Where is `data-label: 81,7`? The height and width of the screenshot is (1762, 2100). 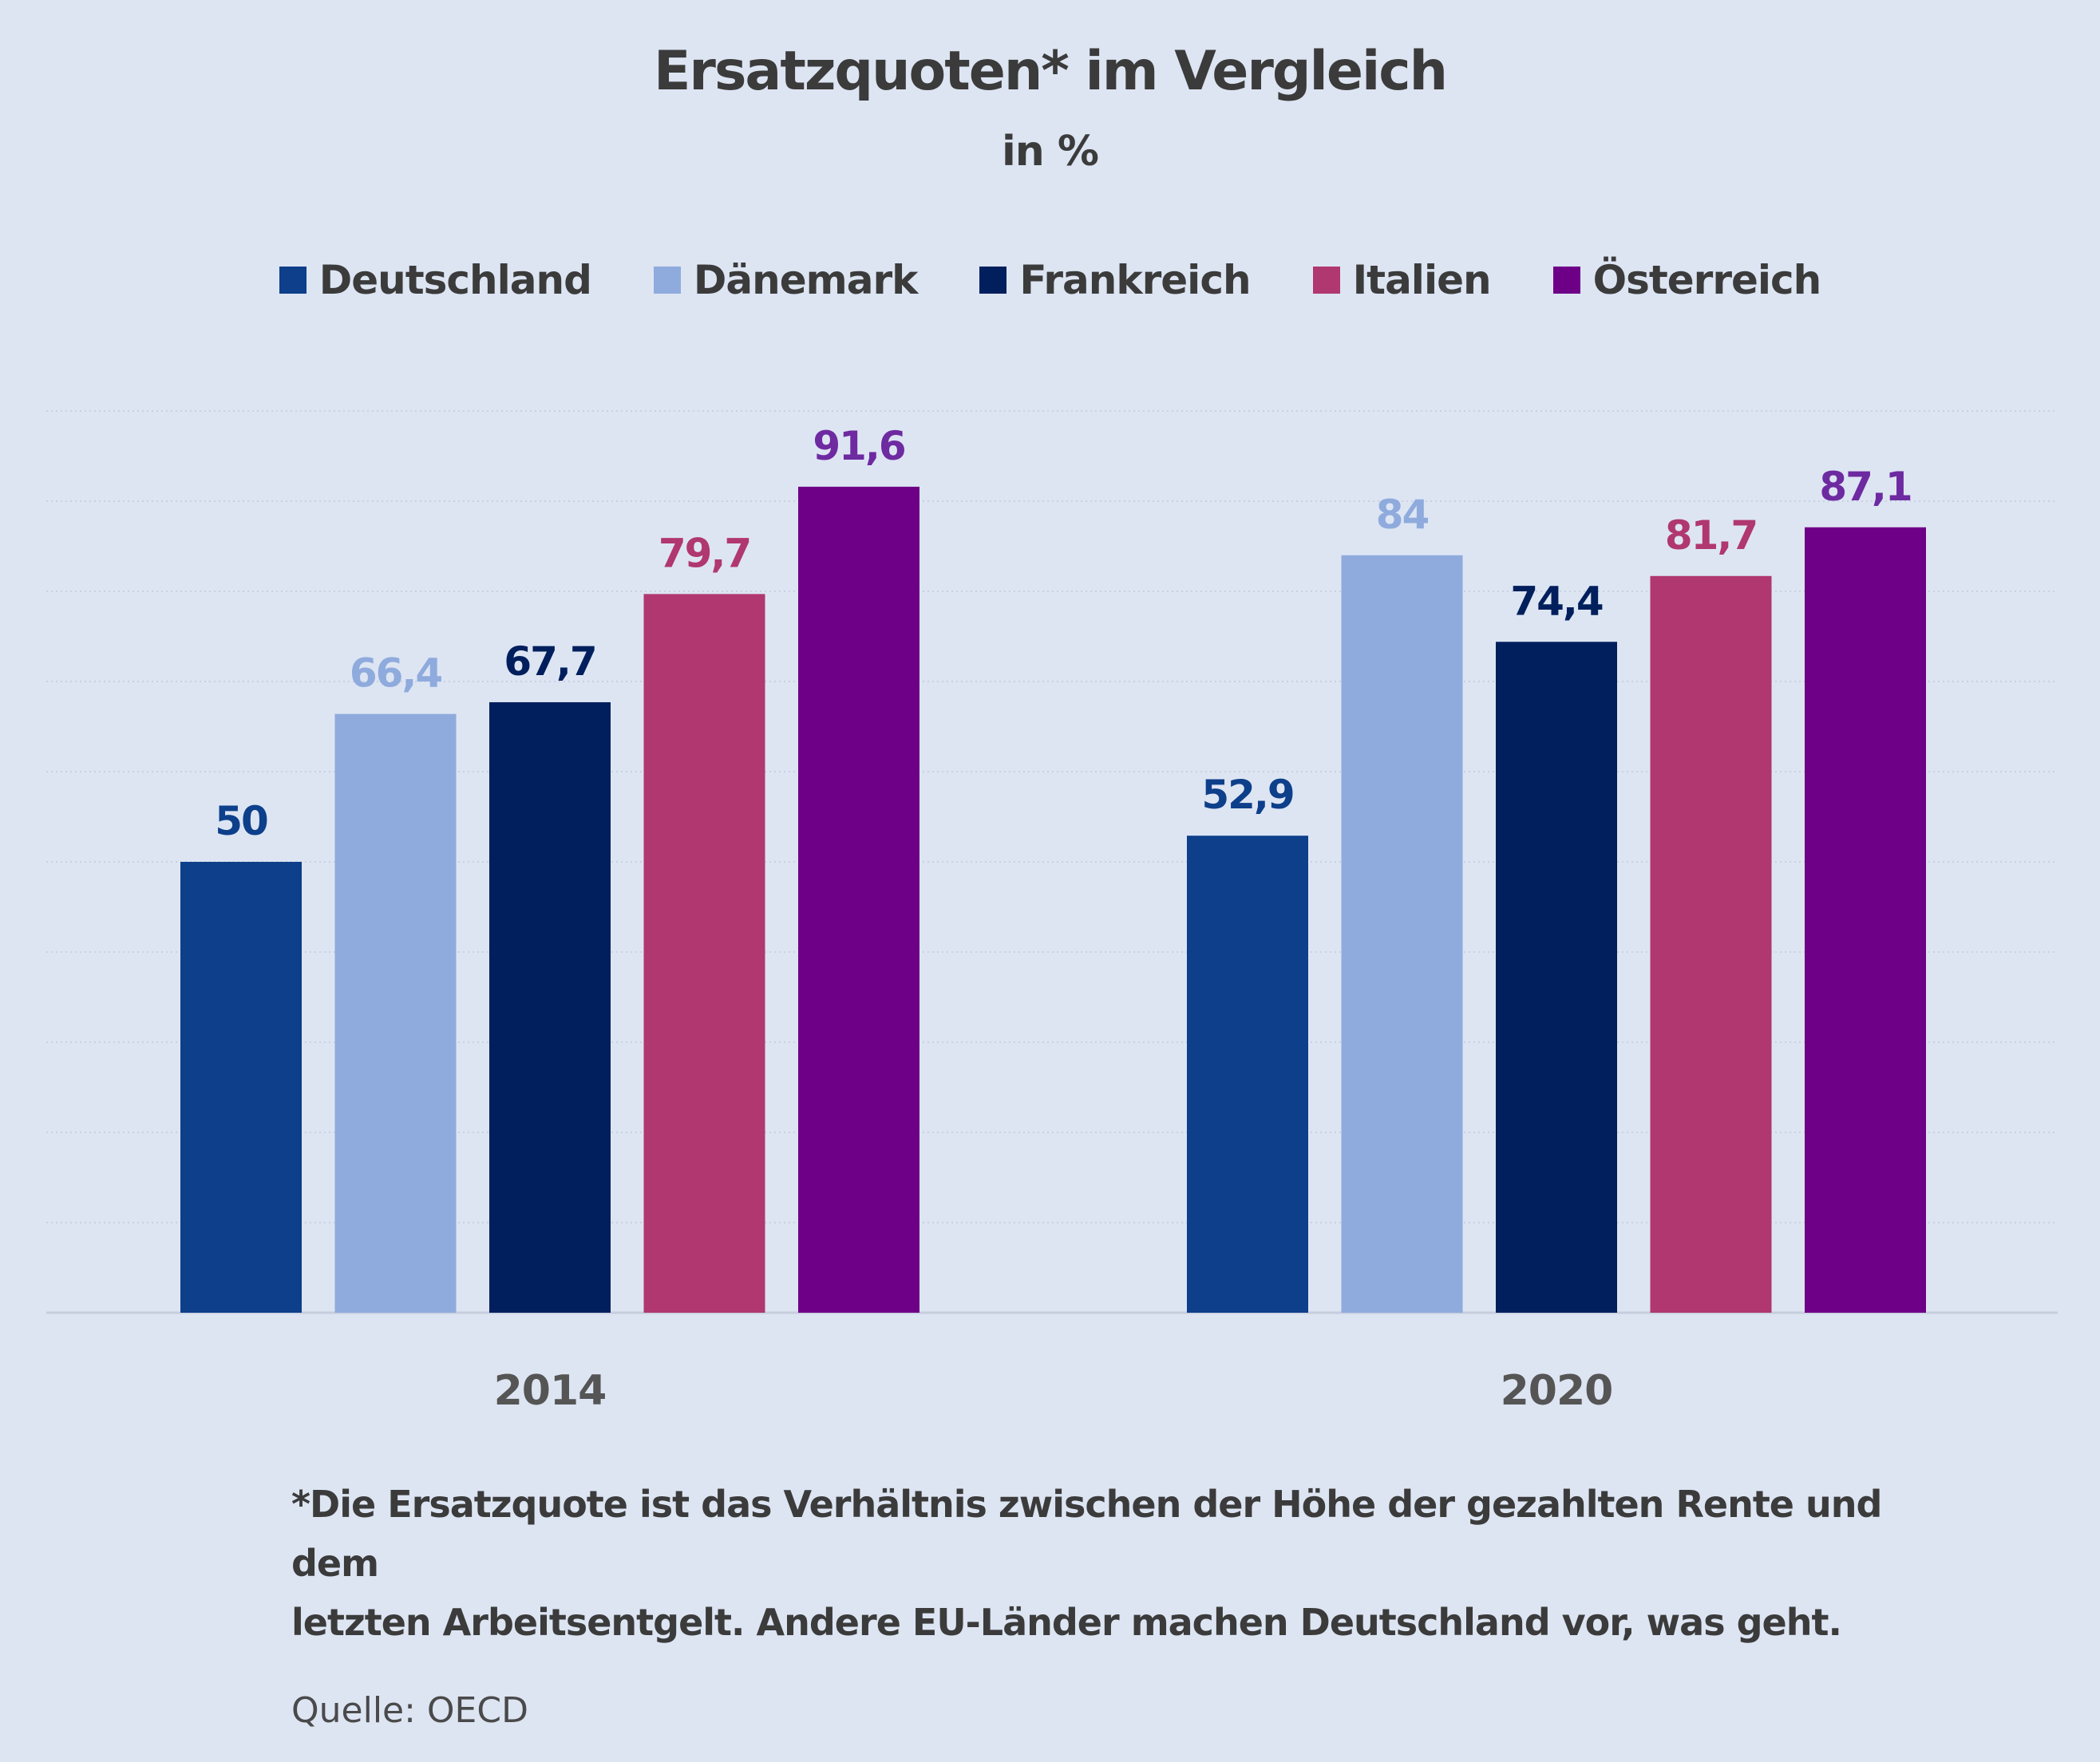 data-label: 81,7 is located at coordinates (1711, 535).